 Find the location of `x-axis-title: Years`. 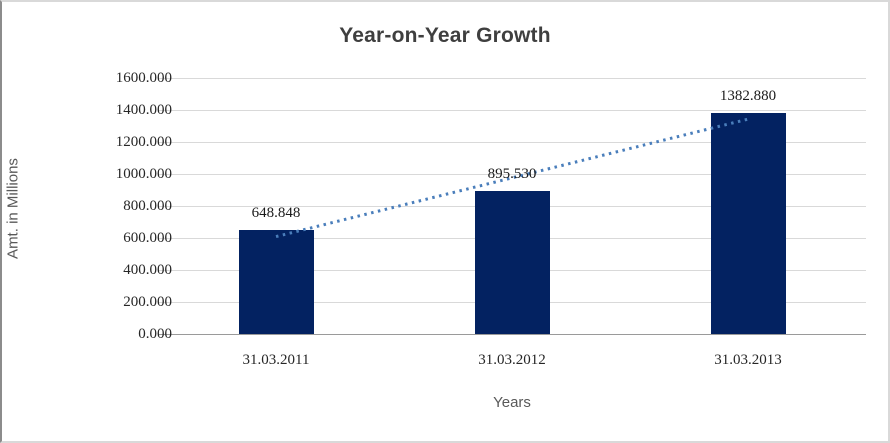

x-axis-title: Years is located at coordinates (512, 402).